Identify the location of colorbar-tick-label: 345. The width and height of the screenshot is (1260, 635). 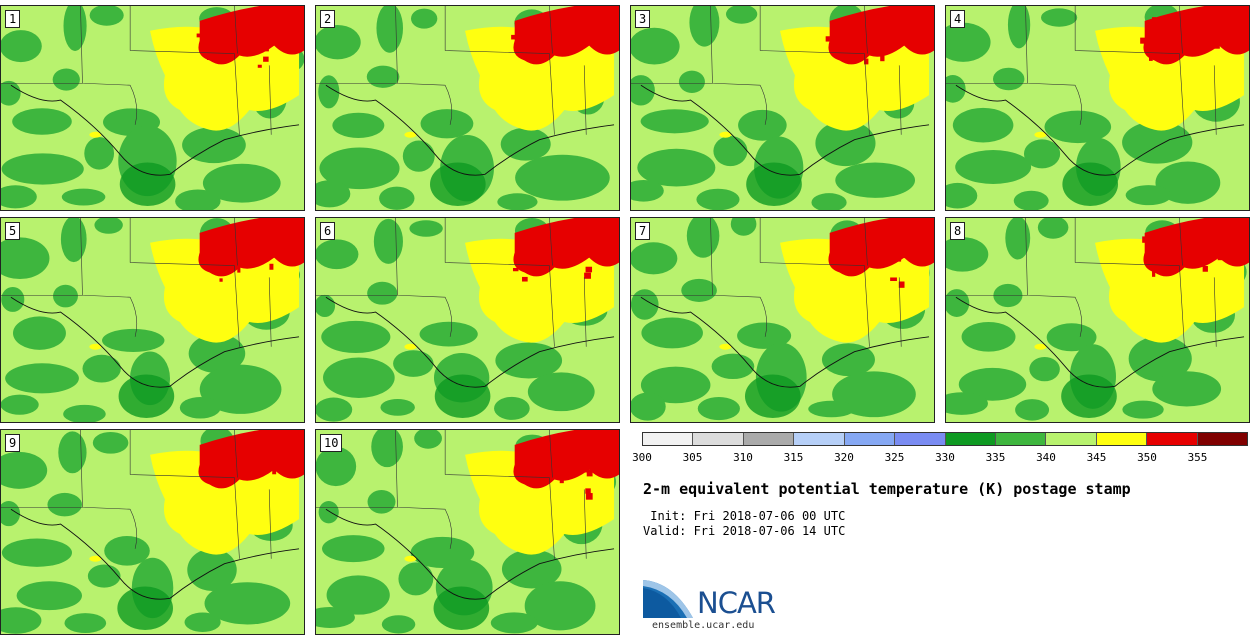
(1096, 457).